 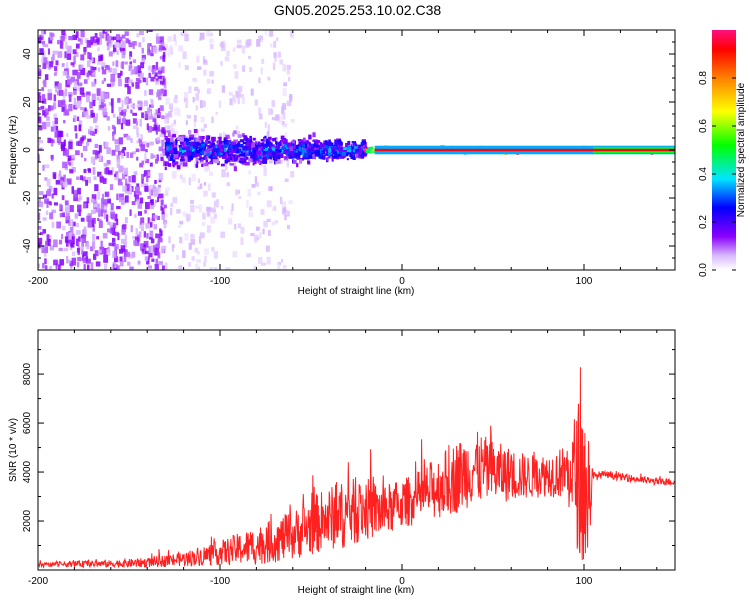 I want to click on spectrogram-x-label: Height of straight line (km), so click(x=356, y=291).